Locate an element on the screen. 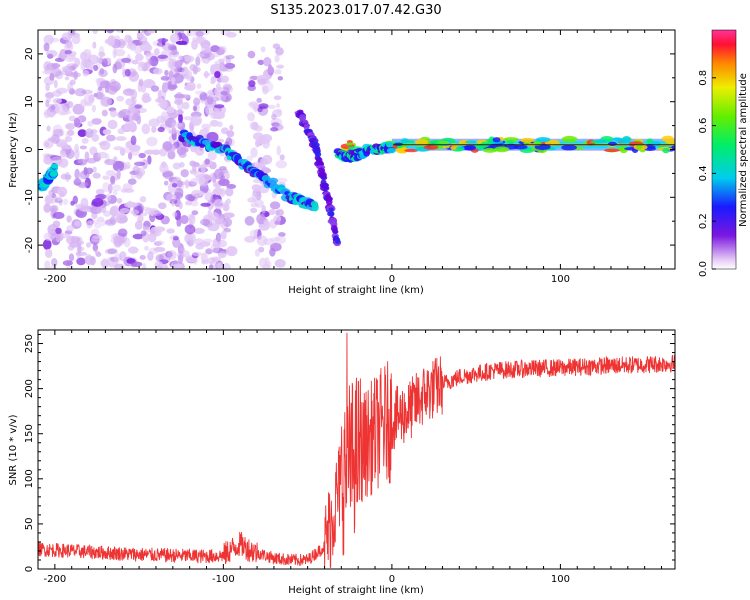  snr-ytick-label: 200 is located at coordinates (29, 388).